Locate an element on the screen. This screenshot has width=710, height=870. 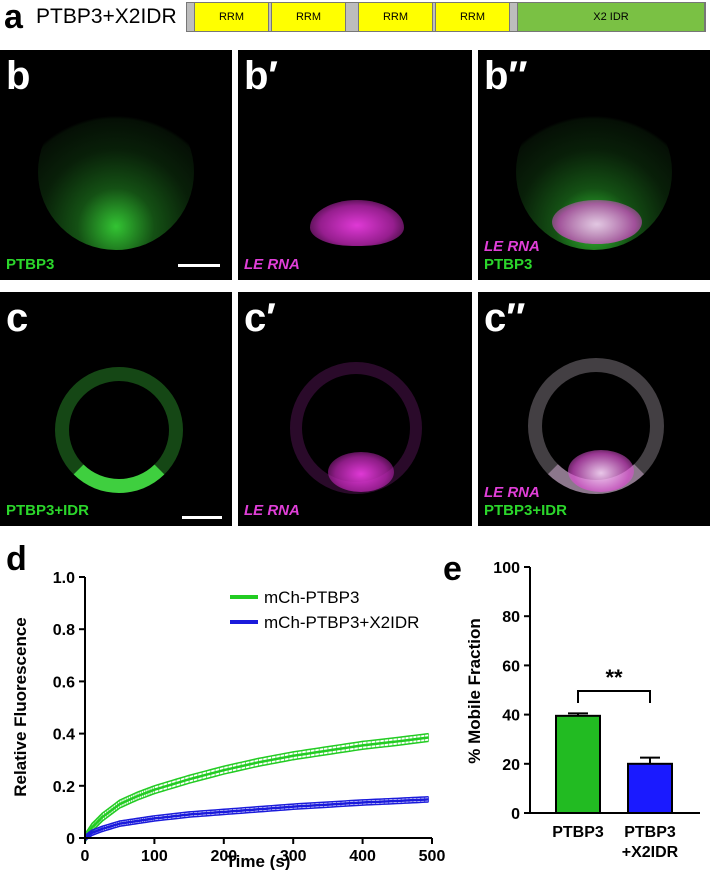
y-tick-label: 0.2 is located at coordinates (64, 787).